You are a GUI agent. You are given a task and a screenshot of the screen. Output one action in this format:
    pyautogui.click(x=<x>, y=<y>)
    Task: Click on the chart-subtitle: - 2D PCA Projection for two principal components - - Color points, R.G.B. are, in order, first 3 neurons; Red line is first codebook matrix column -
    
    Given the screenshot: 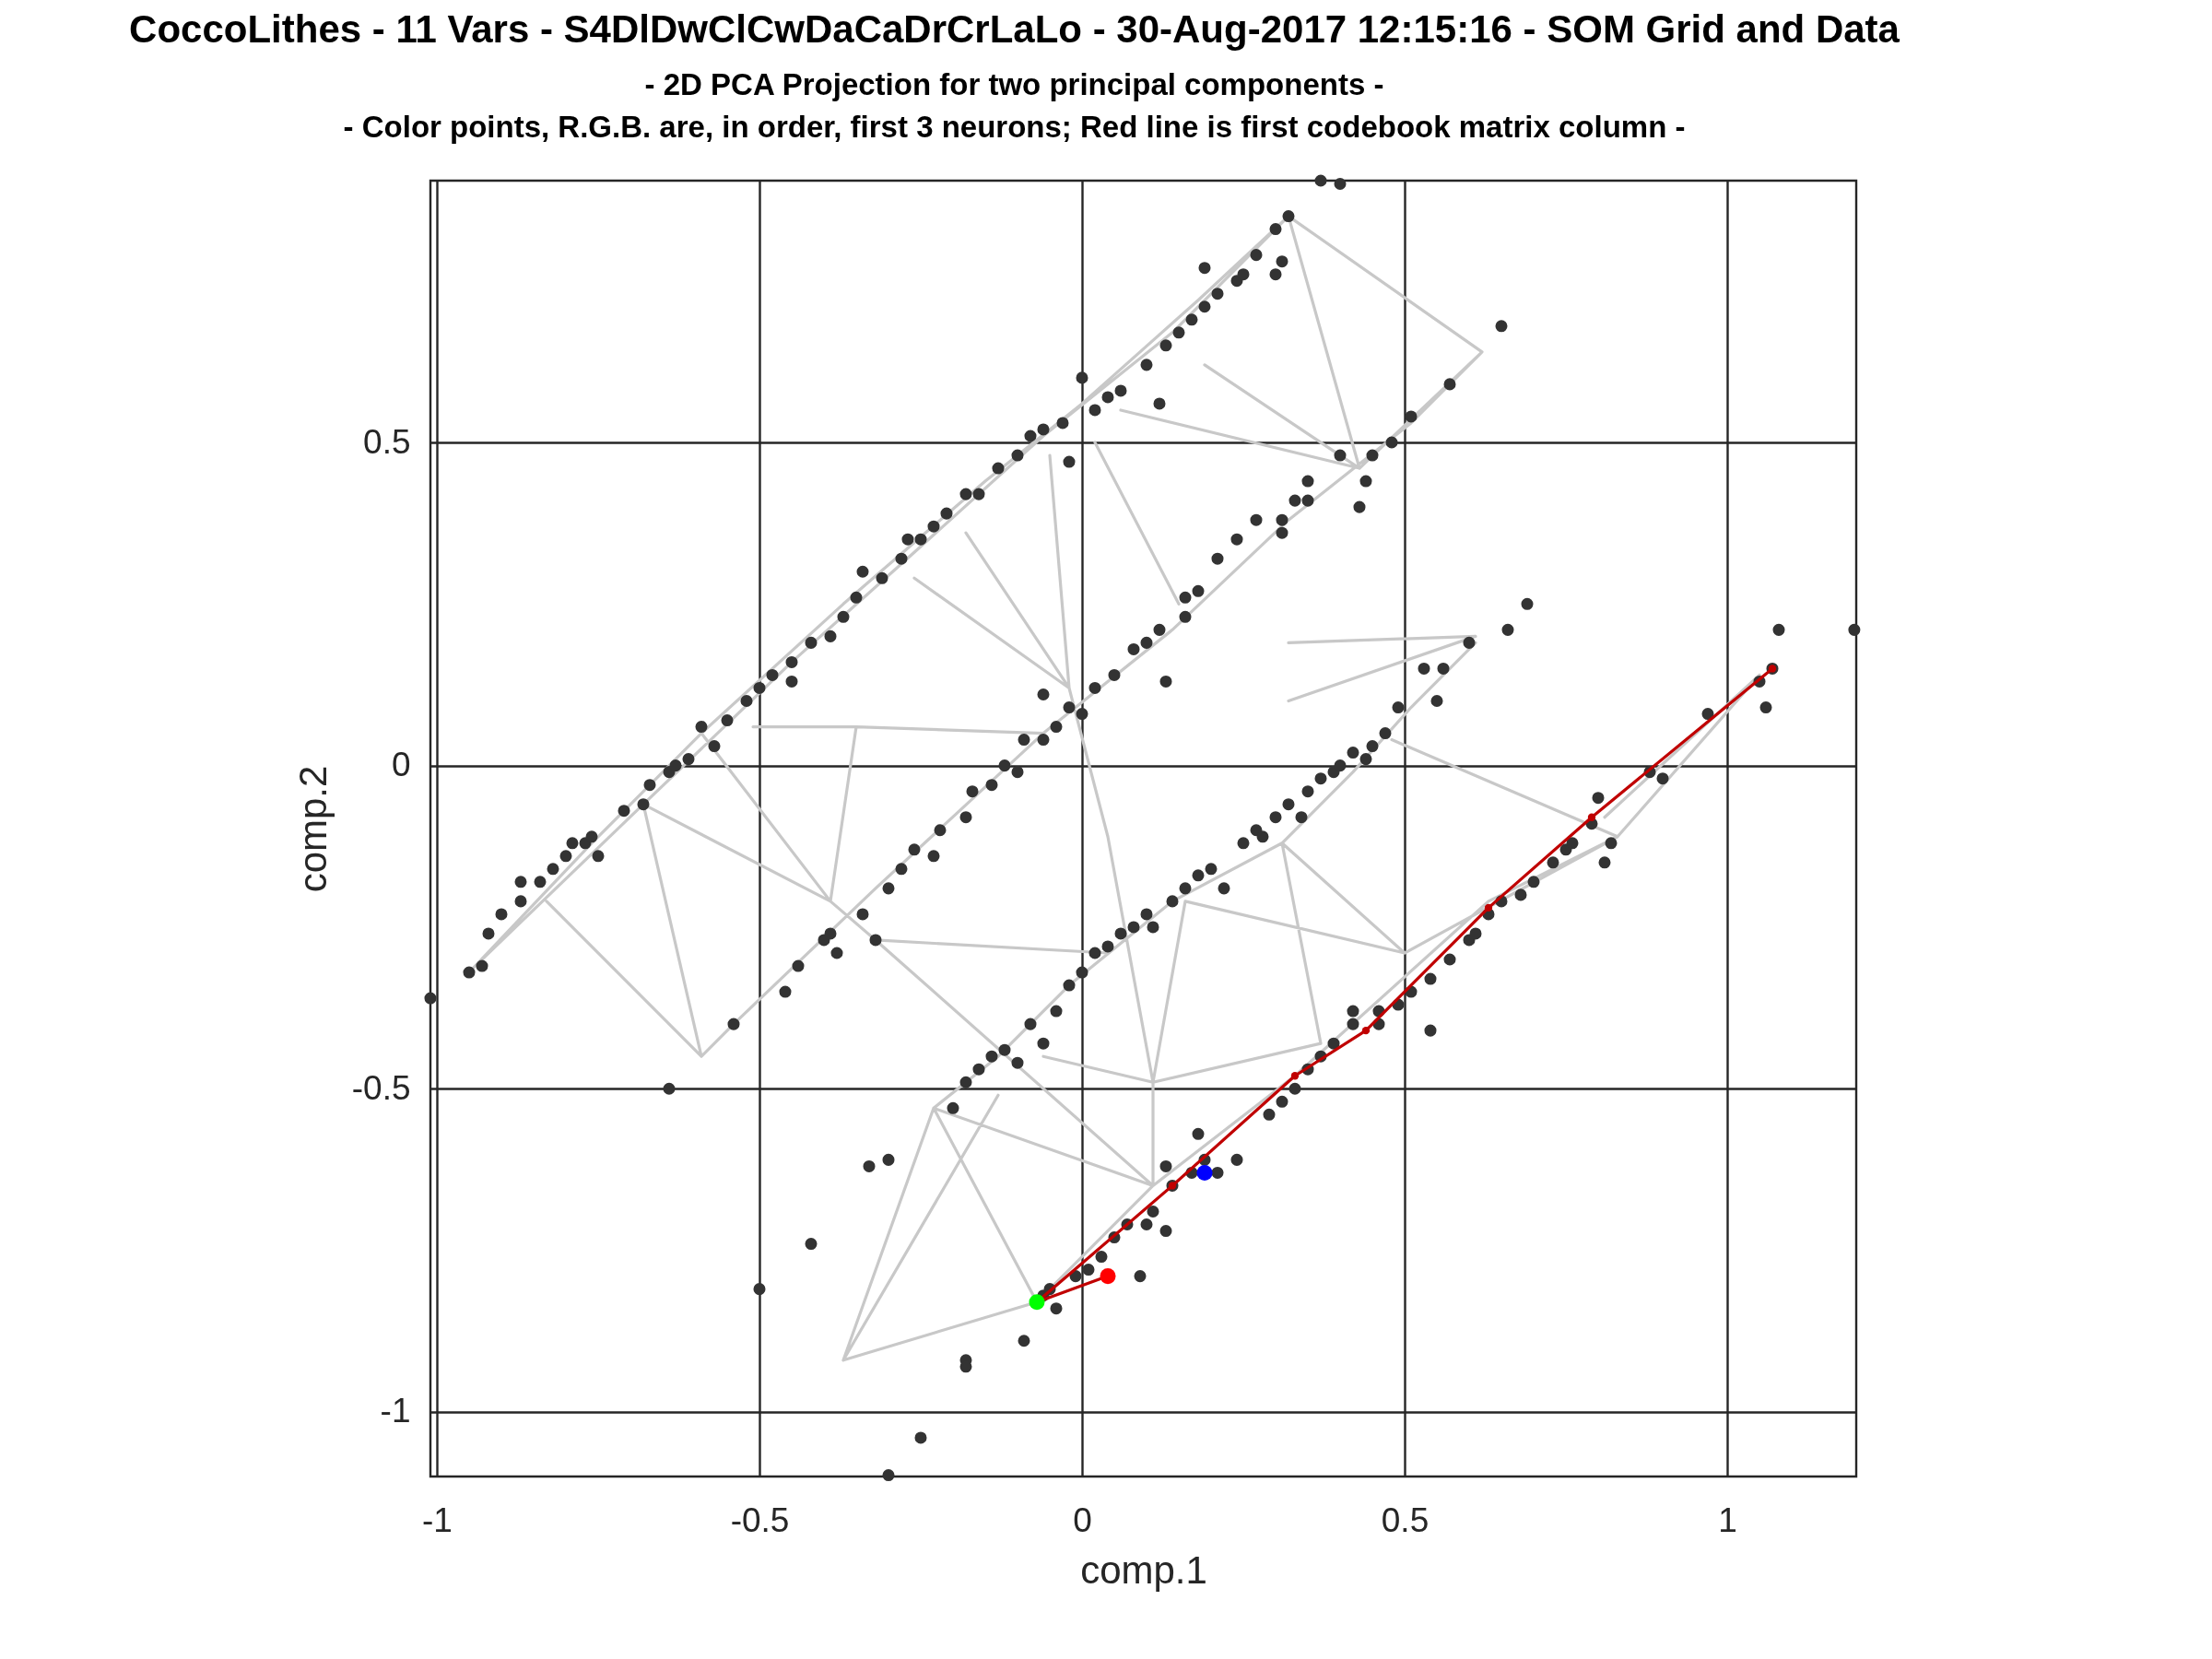 What is the action you would take?
    pyautogui.click(x=1014, y=106)
    